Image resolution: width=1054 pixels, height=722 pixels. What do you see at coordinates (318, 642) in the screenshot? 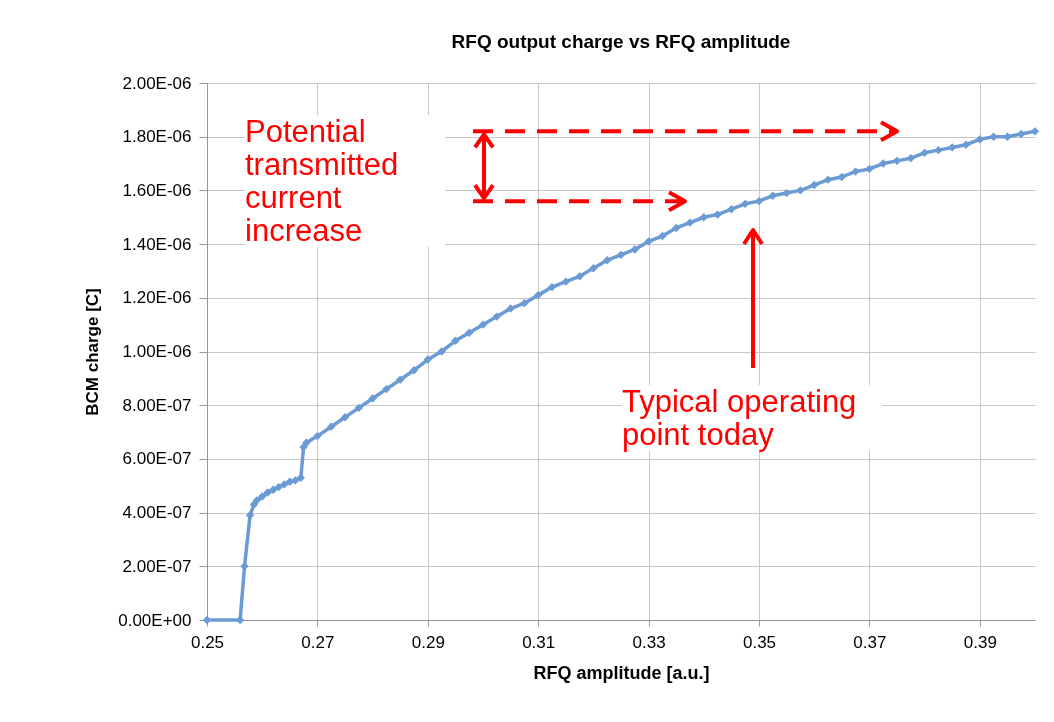
I see `x-tick-label: 0.27` at bounding box center [318, 642].